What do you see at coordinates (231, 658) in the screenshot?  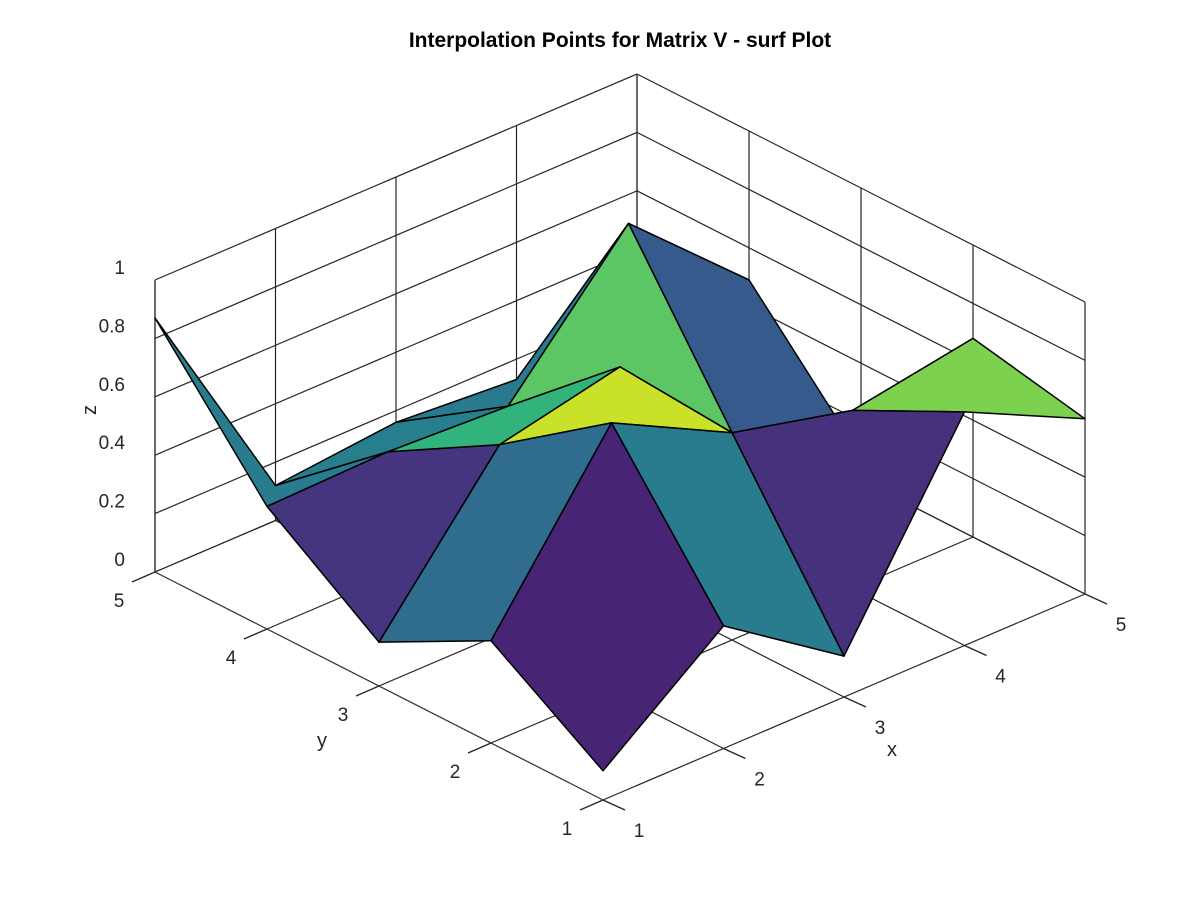 I see `y-tick-label: 4` at bounding box center [231, 658].